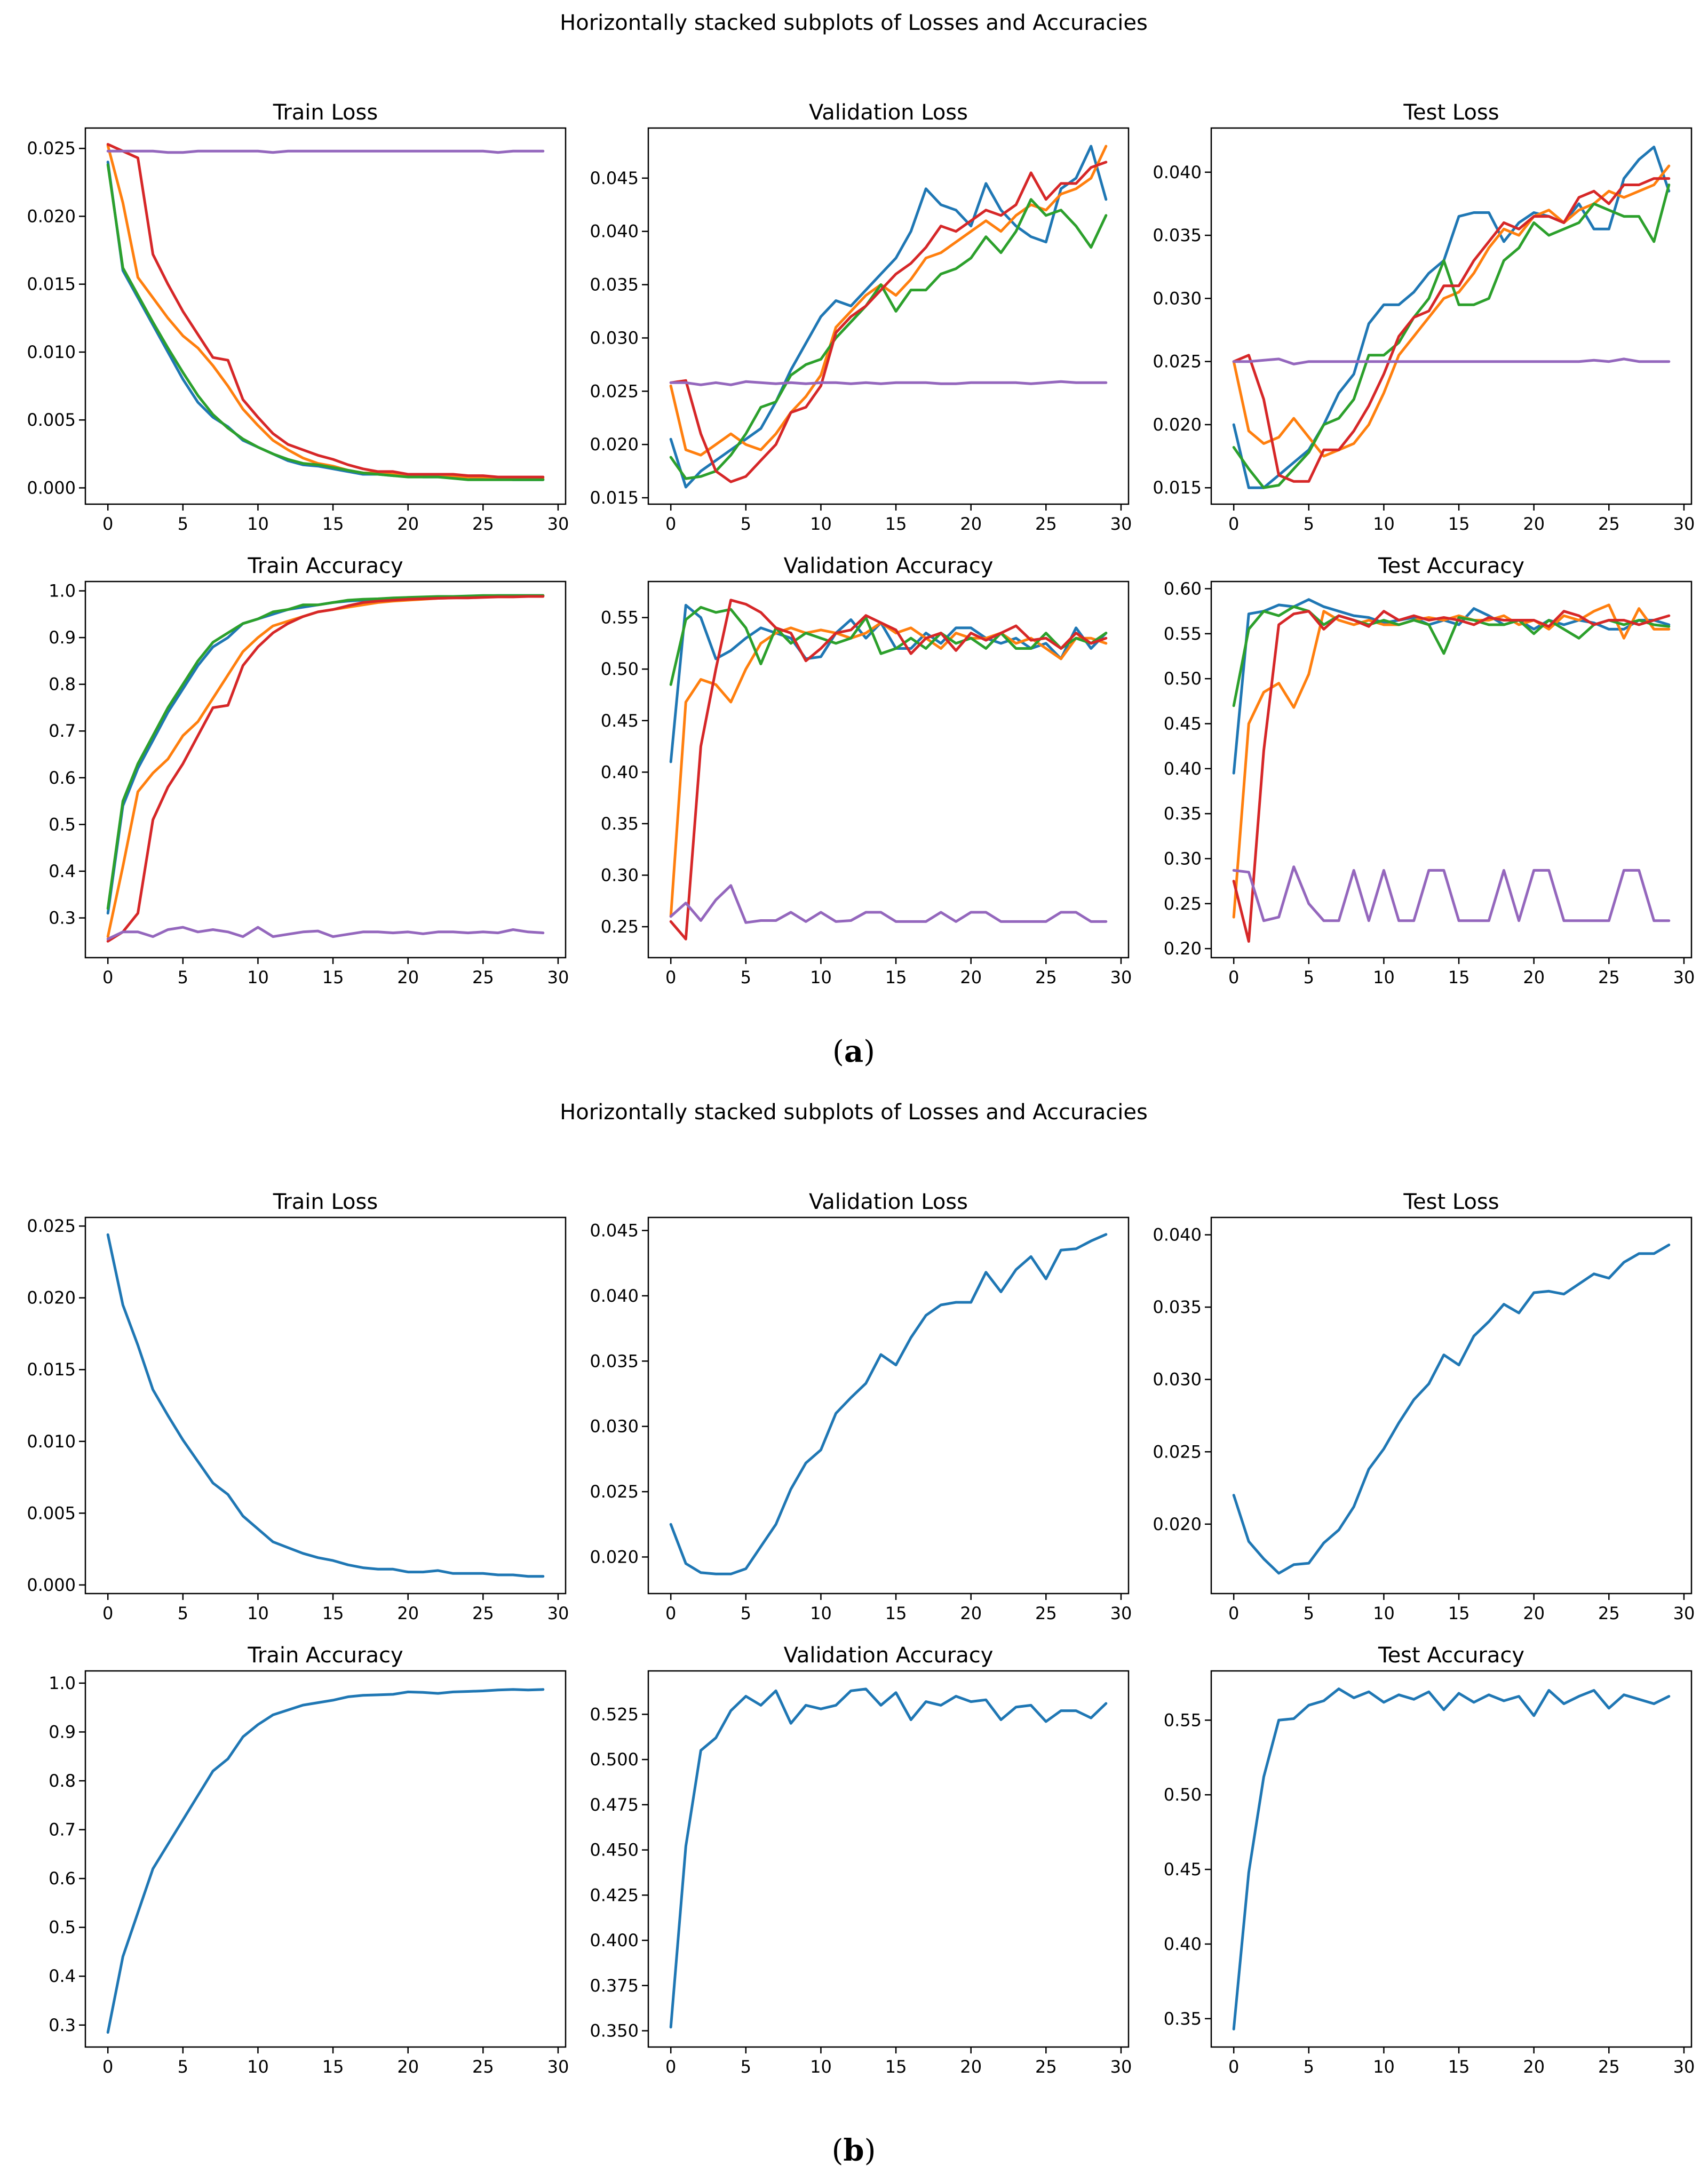  I want to click on fig-a-validation-loss-ytick-label: 0.030, so click(614, 338).